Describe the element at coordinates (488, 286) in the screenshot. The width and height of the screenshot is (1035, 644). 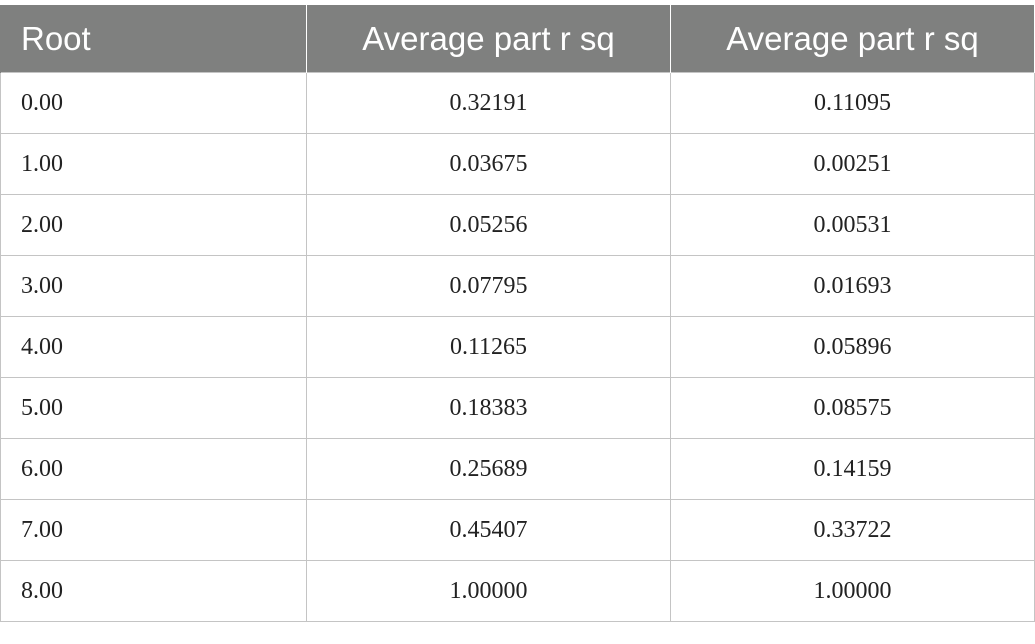
I see `value-cell: 0.07795` at that location.